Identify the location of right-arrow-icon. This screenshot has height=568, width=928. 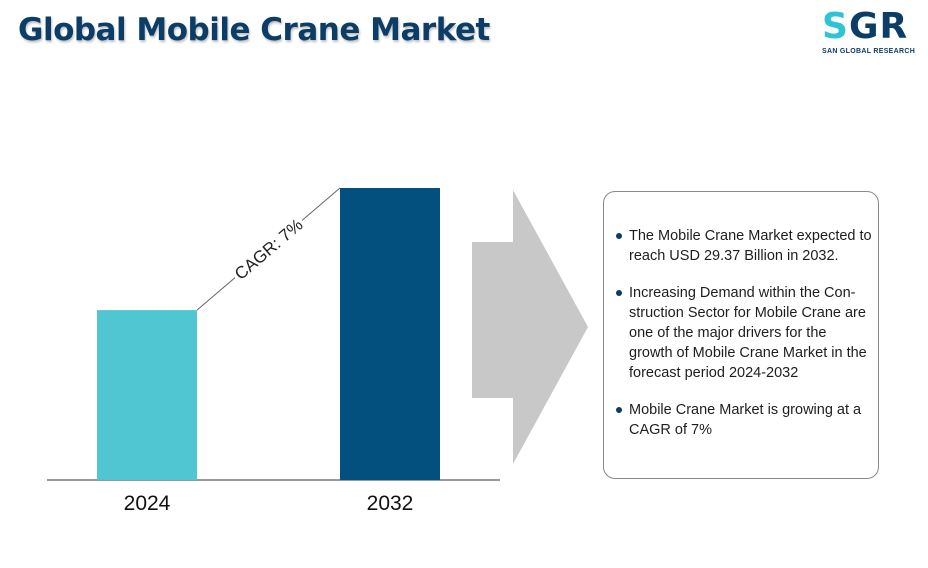
(530, 327).